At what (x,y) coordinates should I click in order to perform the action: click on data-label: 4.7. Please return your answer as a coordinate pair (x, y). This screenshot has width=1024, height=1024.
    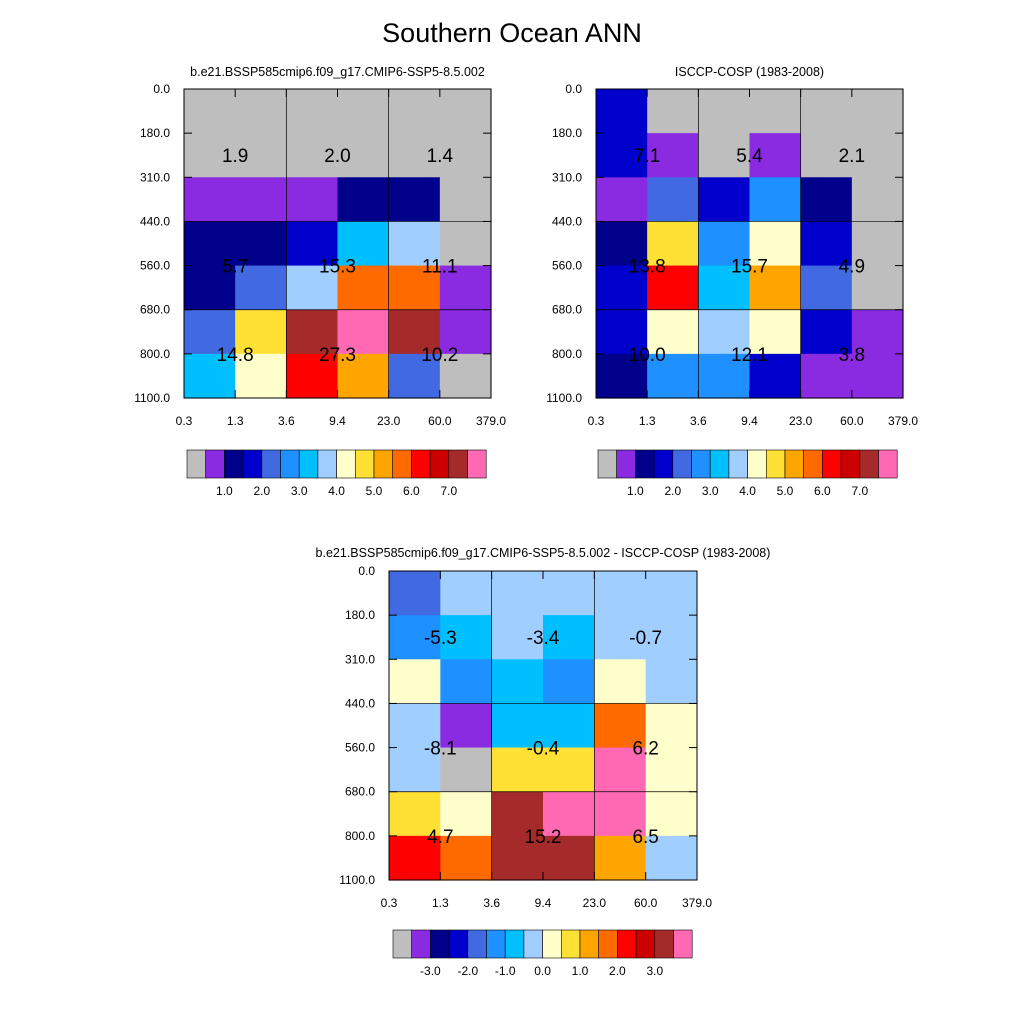
    Looking at the image, I should click on (440, 837).